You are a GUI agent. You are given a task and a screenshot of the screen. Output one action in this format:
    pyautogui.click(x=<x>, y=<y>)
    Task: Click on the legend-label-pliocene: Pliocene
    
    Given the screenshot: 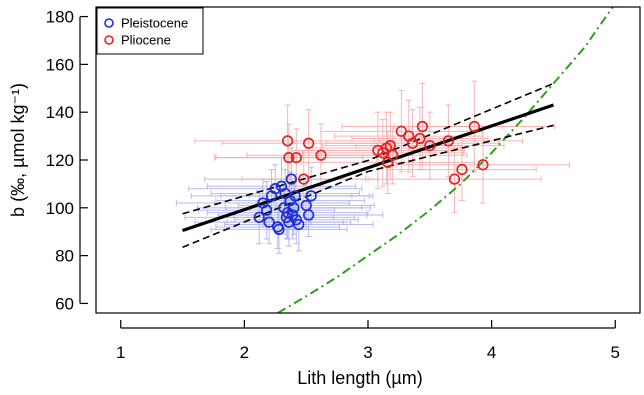 What is the action you would take?
    pyautogui.click(x=146, y=40)
    